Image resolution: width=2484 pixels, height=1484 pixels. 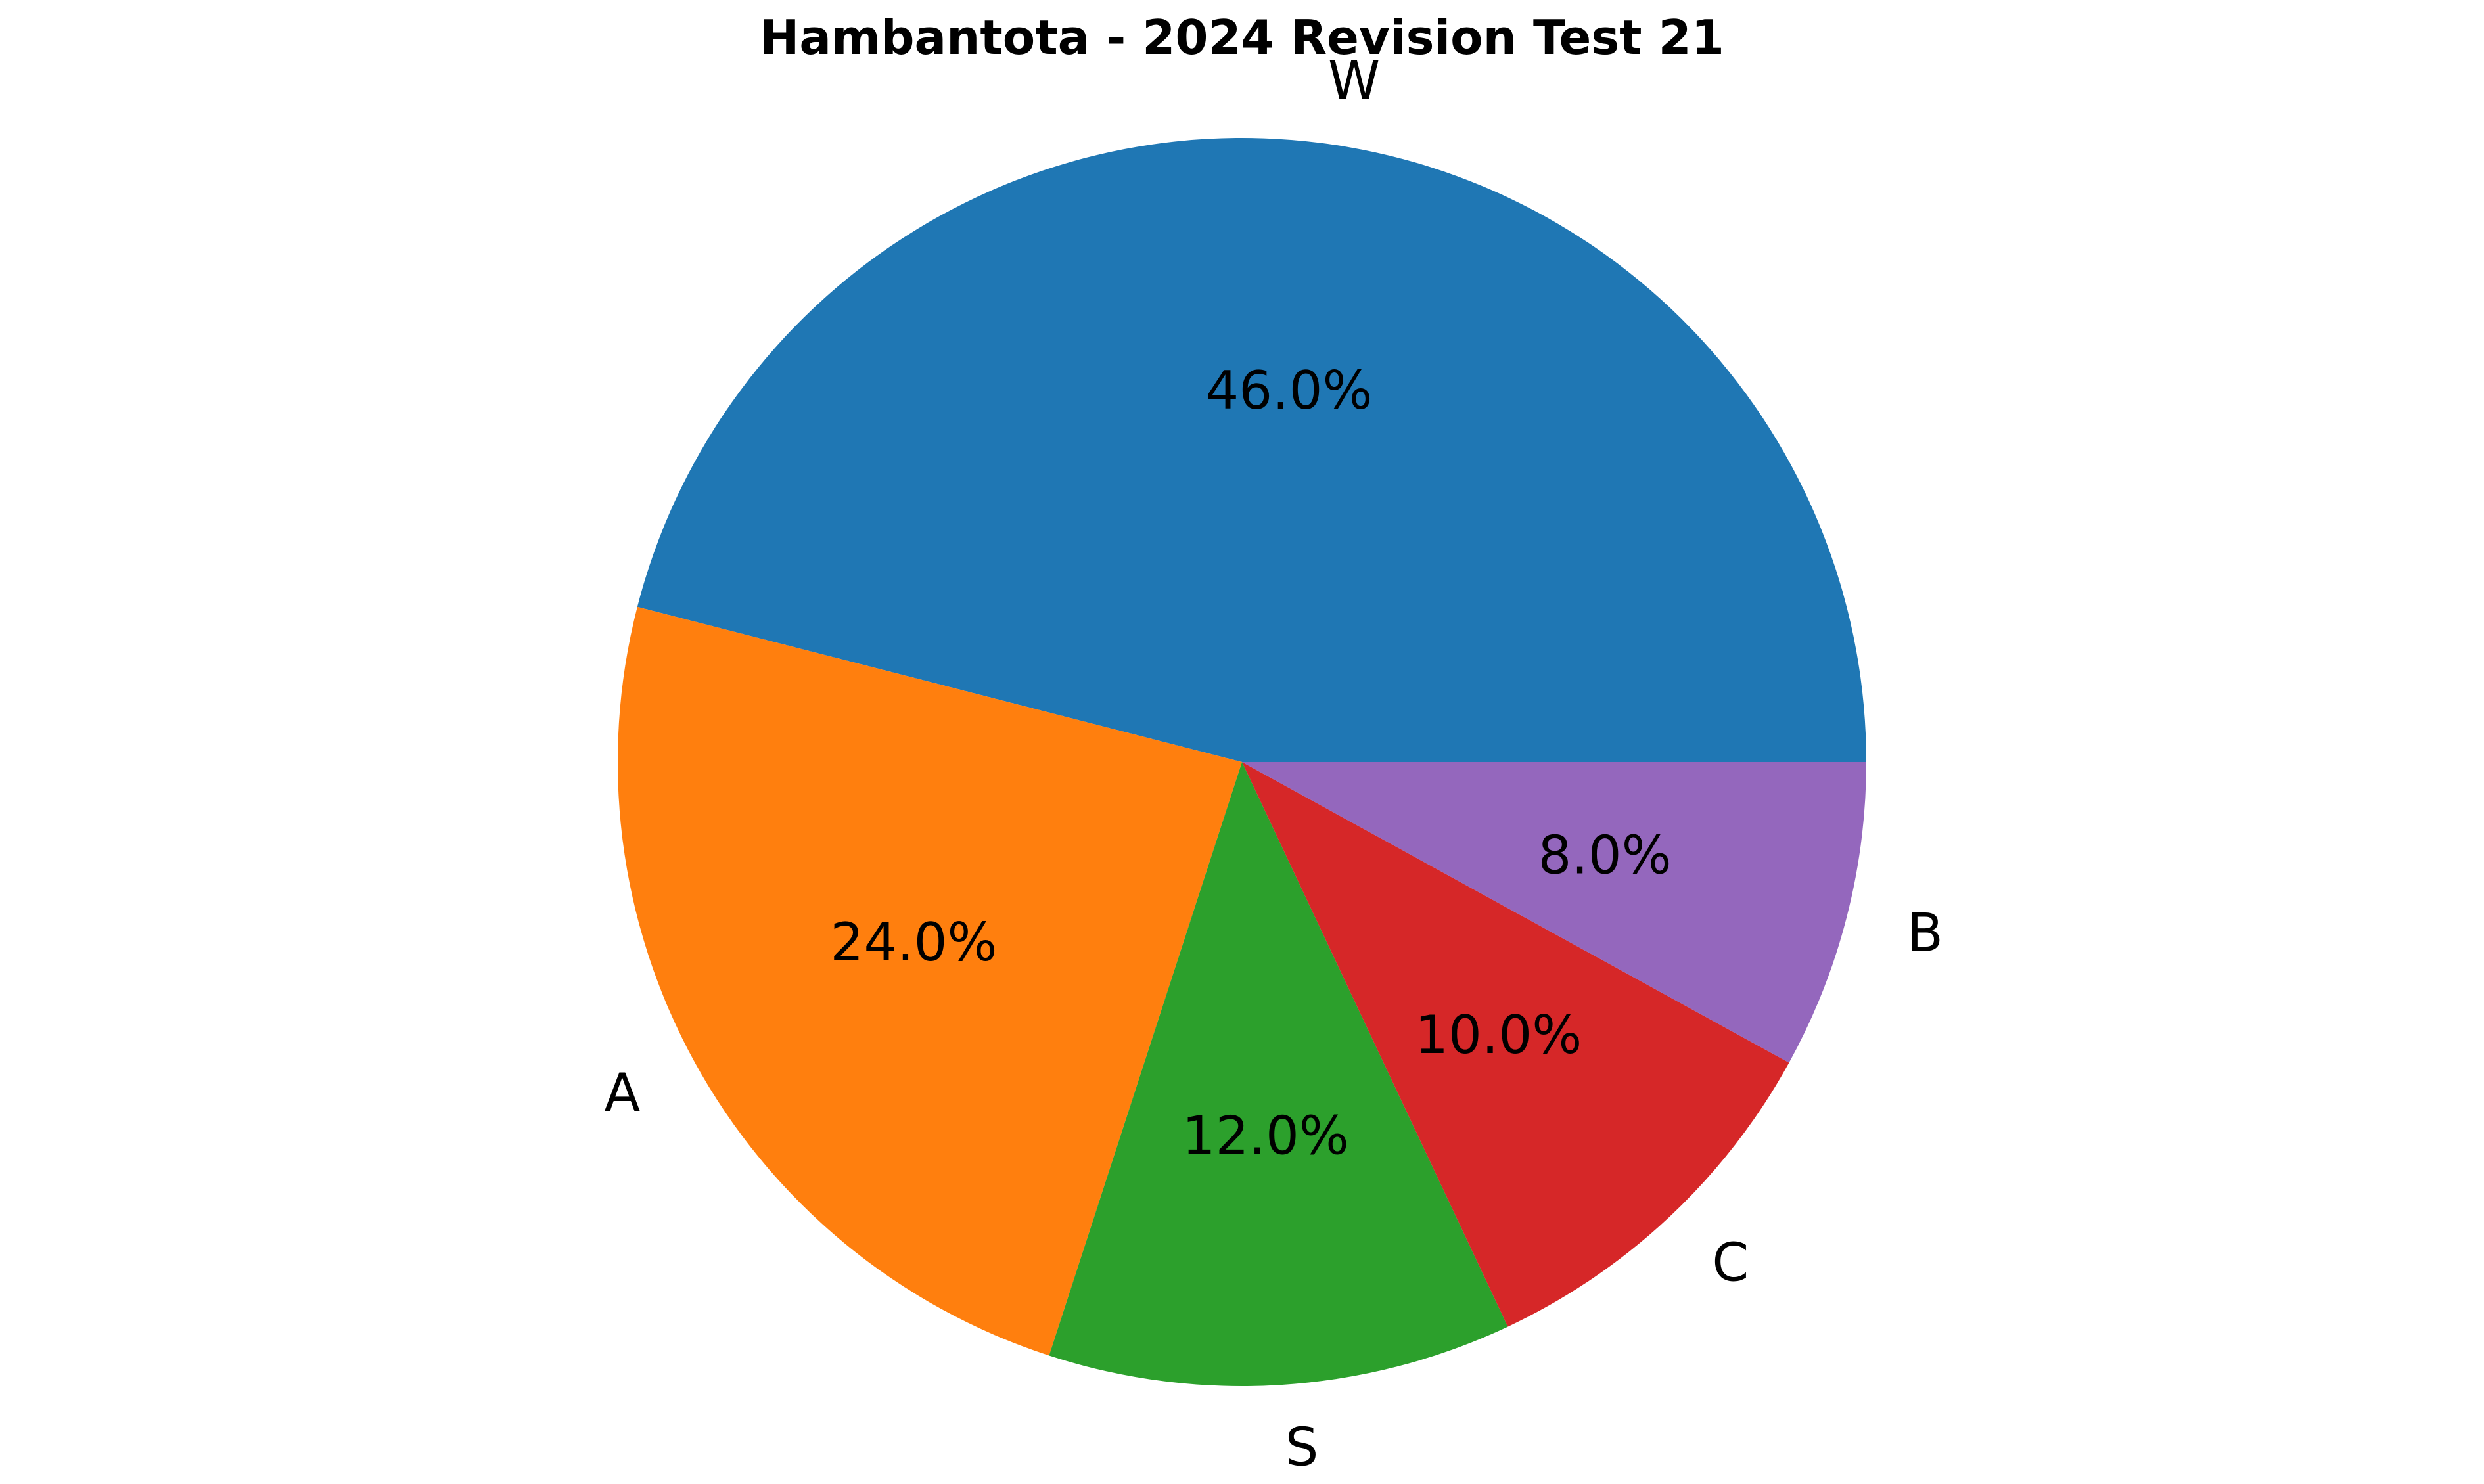 I want to click on slice-percent-s: 12.0%, so click(x=1265, y=1135).